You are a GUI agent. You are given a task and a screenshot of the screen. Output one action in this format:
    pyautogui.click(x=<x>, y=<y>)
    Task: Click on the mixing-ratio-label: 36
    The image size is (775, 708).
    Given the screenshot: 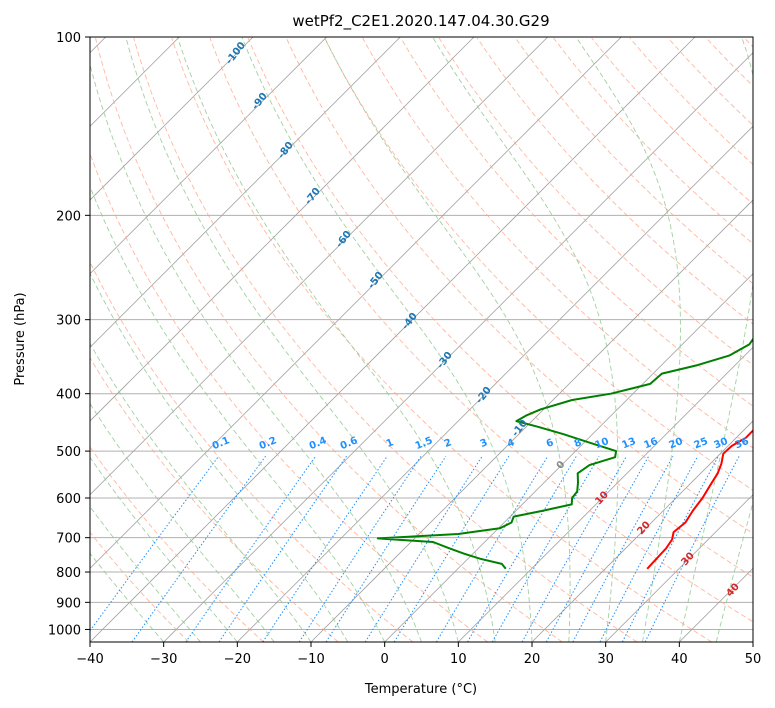 What is the action you would take?
    pyautogui.click(x=742, y=443)
    